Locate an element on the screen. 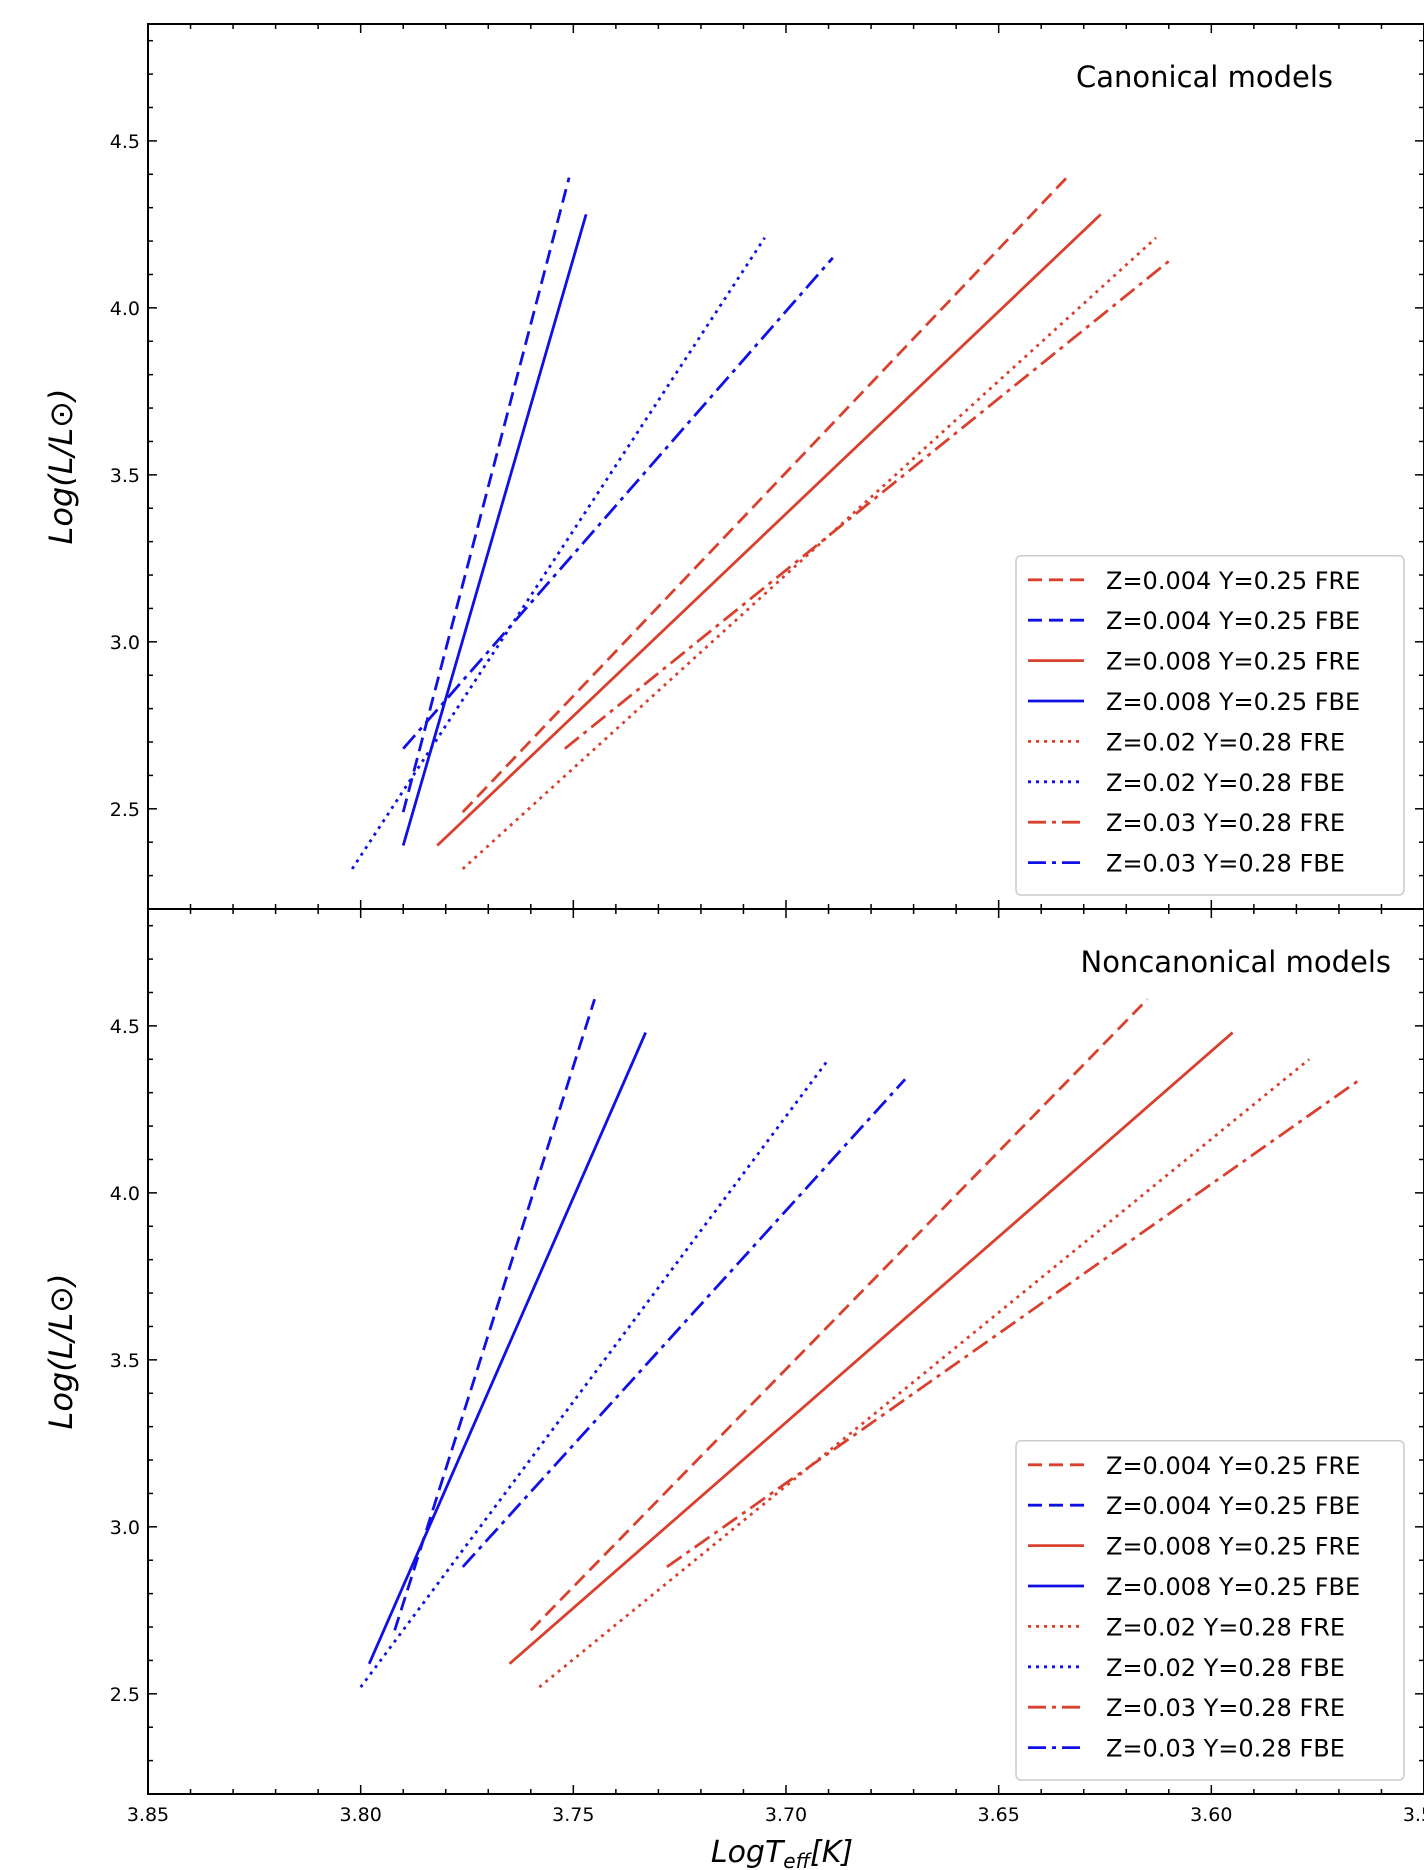 The width and height of the screenshot is (1424, 1870). x-tick-label: 3.55 is located at coordinates (1413, 1815).